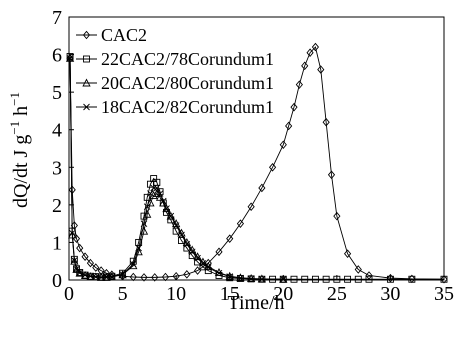 Image resolution: width=459 pixels, height=337 pixels. I want to click on x-tick-label: 10, so click(176, 294).